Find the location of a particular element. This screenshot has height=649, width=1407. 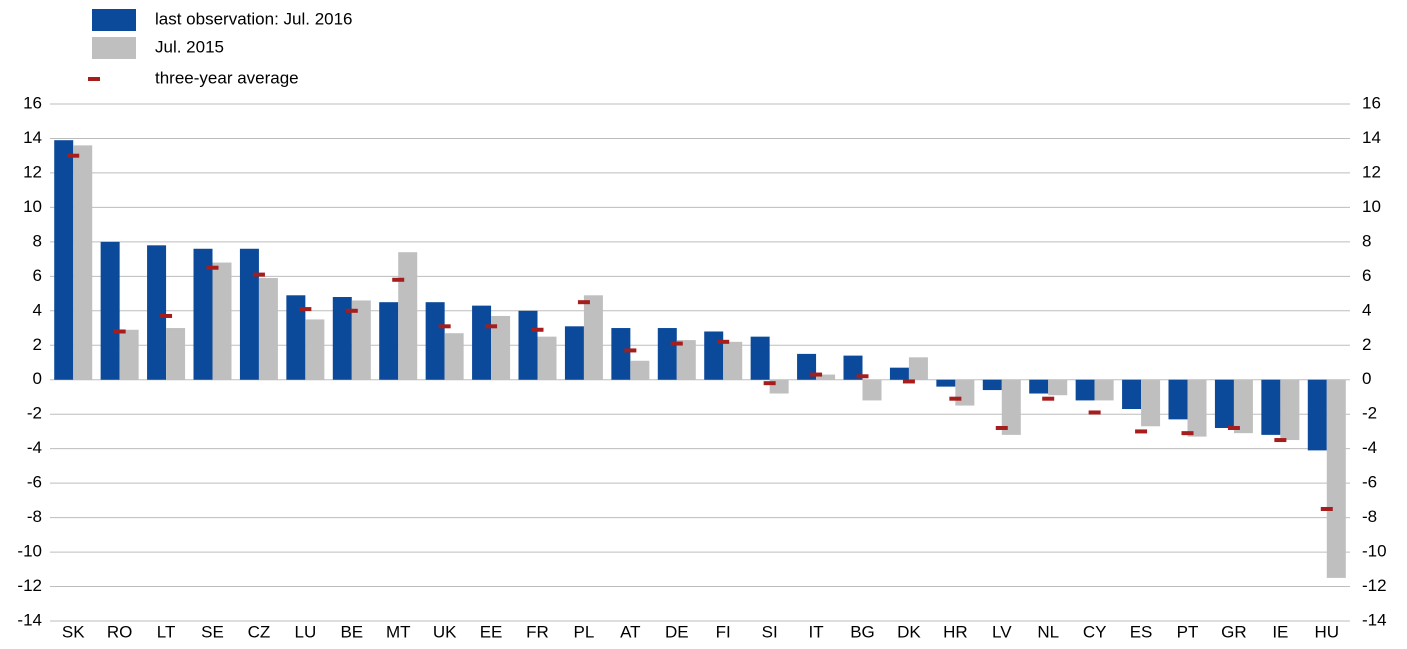

y-tick-label: -12 is located at coordinates (29, 585).